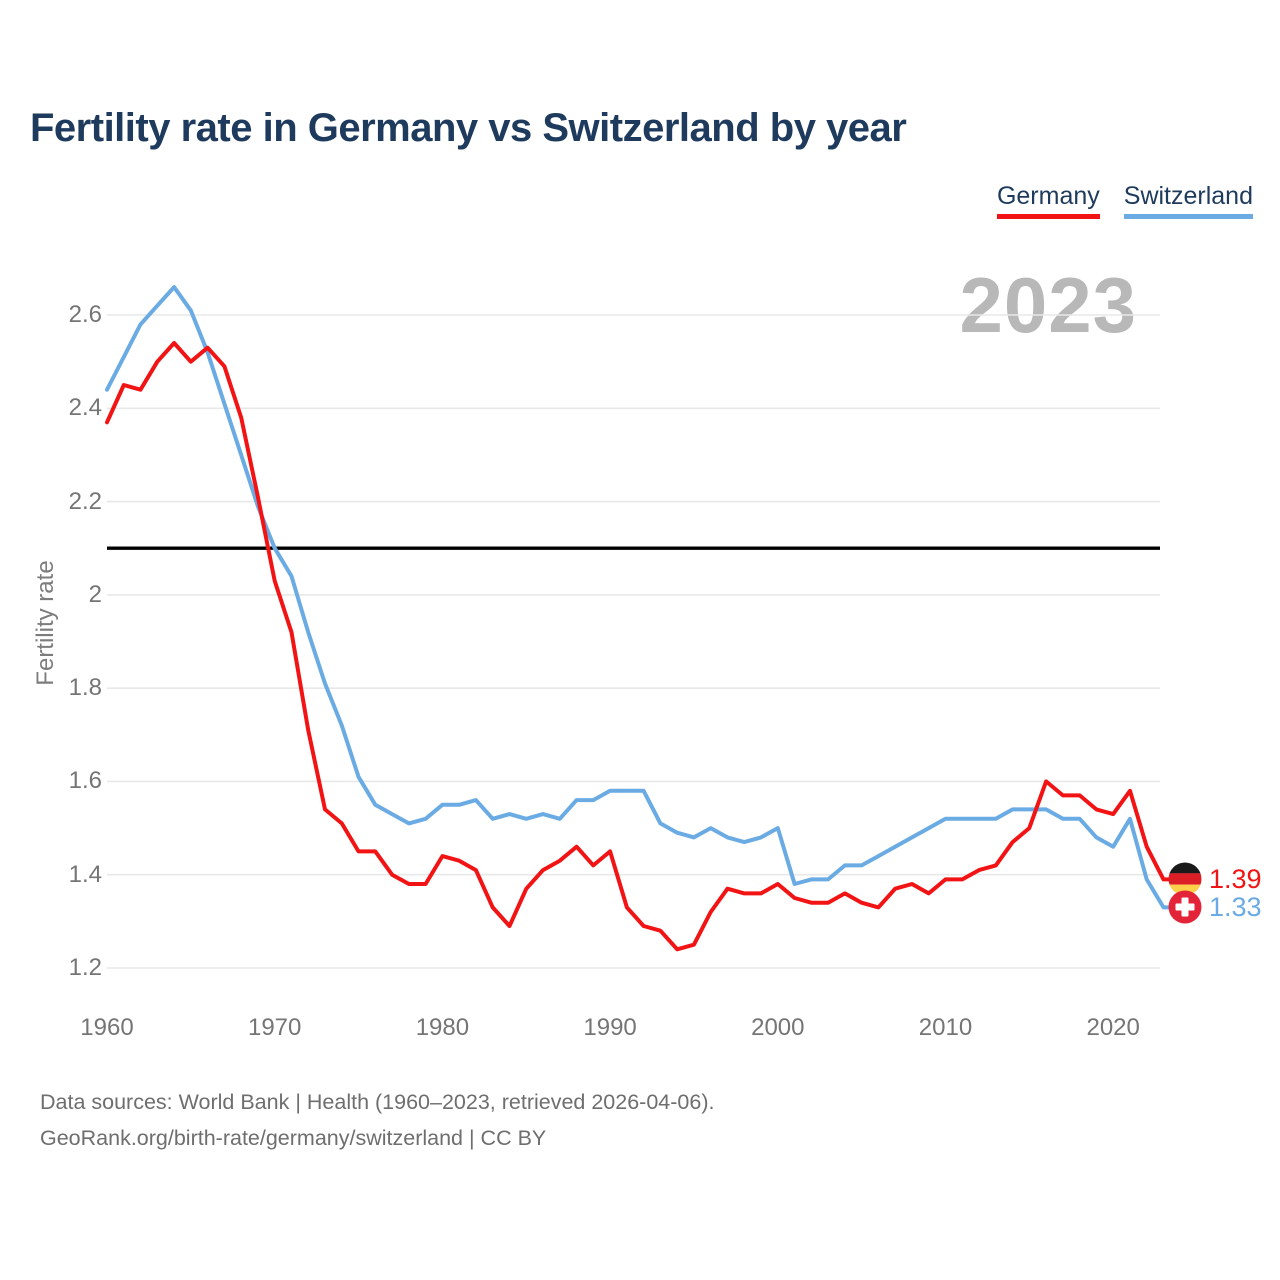 The width and height of the screenshot is (1280, 1280). Describe the element at coordinates (85, 408) in the screenshot. I see `y-tick-label-2.4: 2.4` at that location.